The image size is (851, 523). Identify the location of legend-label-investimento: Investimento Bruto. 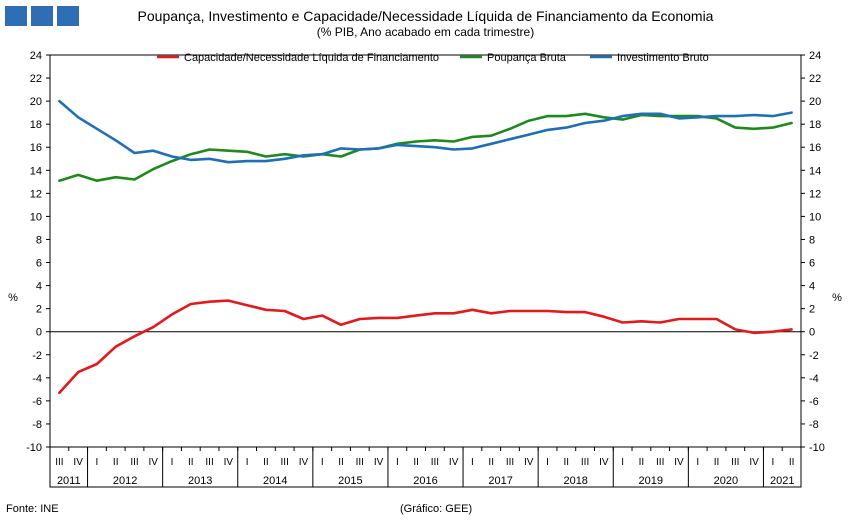
(663, 58).